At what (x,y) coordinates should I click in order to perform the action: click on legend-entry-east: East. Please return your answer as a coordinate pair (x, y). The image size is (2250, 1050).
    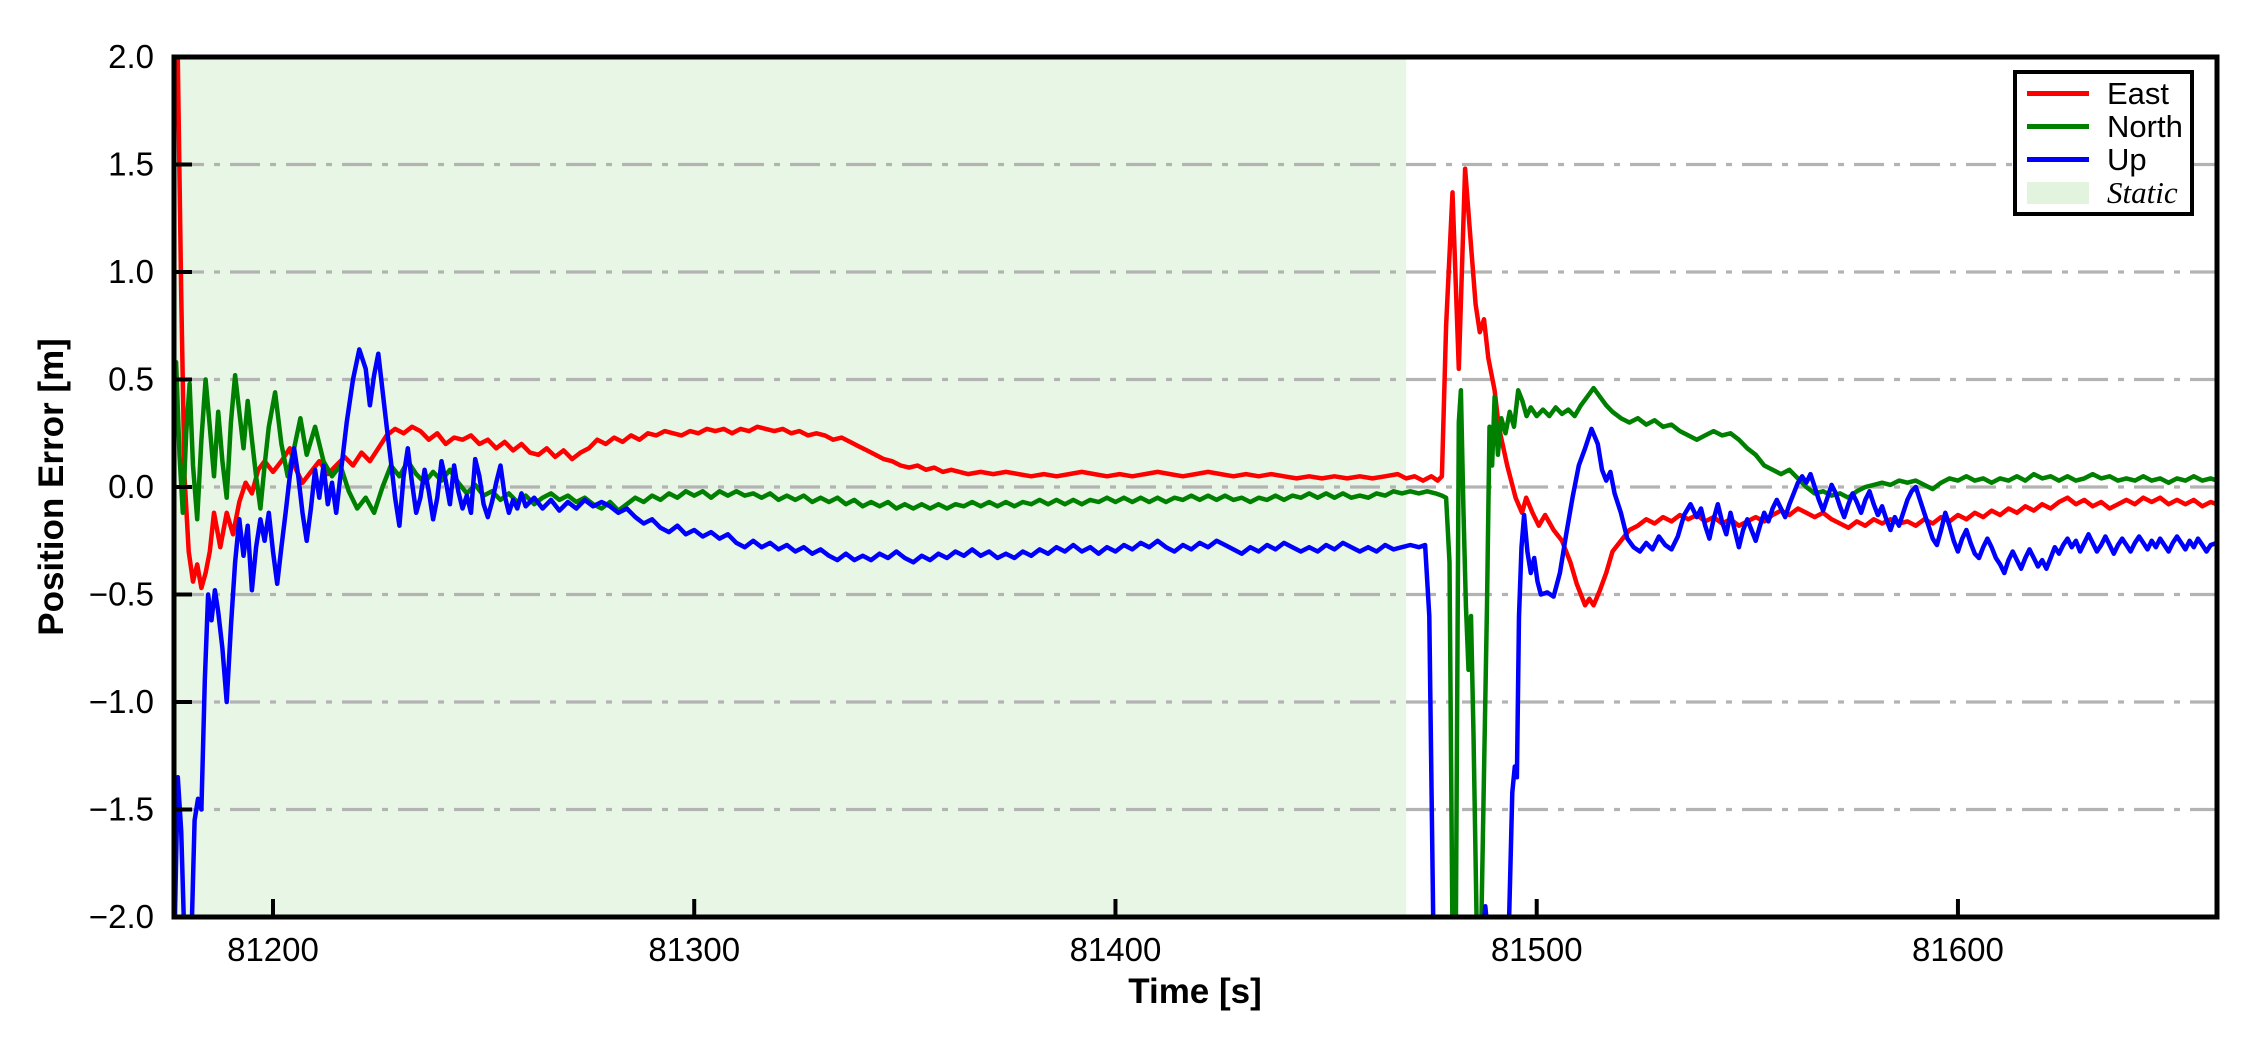
    Looking at the image, I should click on (2108, 93).